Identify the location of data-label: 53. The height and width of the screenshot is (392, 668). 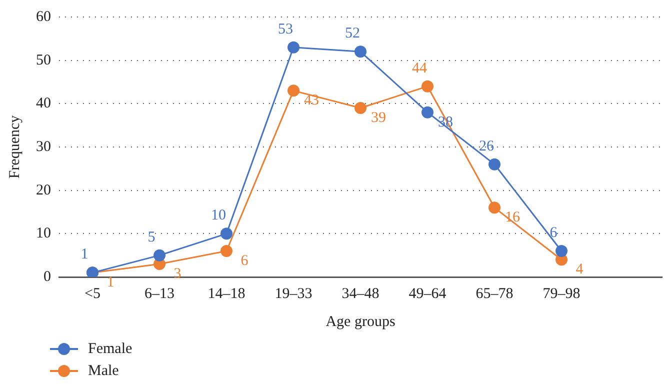
(285, 29).